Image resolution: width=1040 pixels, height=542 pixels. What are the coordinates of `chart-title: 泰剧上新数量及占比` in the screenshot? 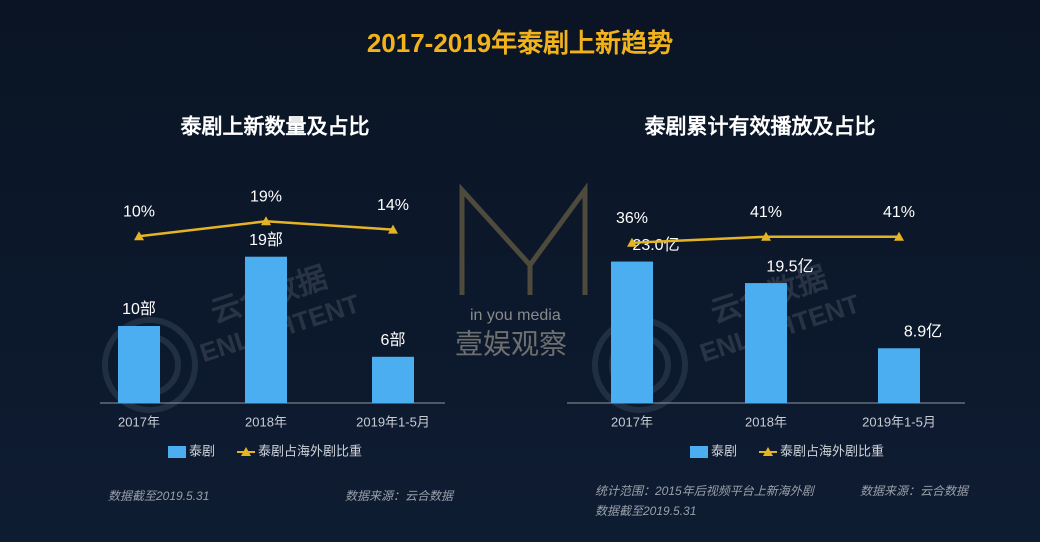 It's located at (275, 127).